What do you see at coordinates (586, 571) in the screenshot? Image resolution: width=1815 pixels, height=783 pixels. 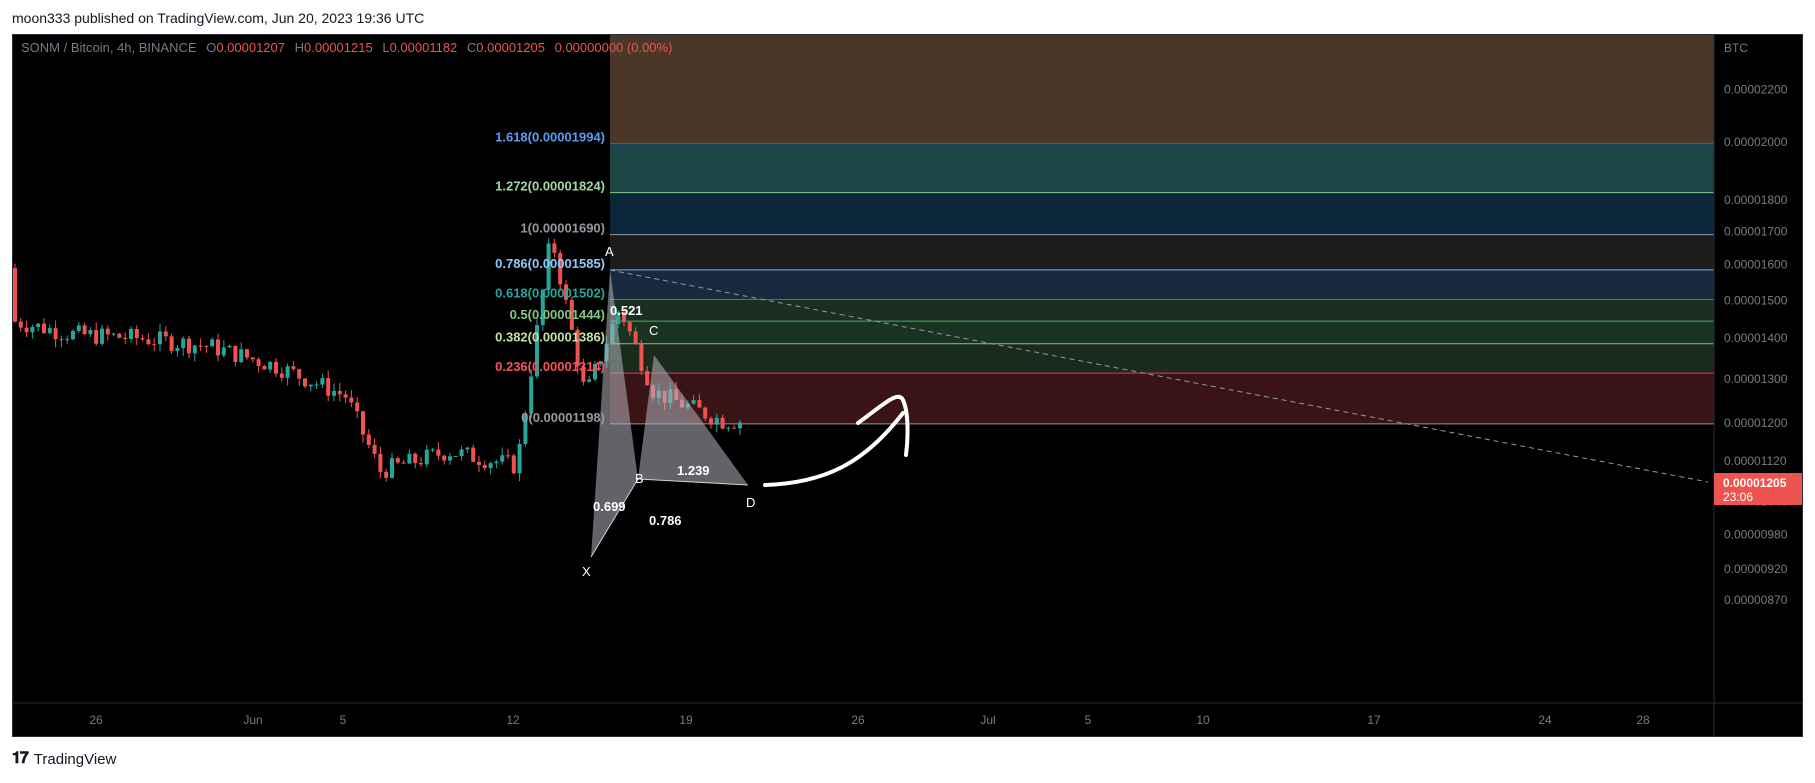 I see `point-label-x: X` at bounding box center [586, 571].